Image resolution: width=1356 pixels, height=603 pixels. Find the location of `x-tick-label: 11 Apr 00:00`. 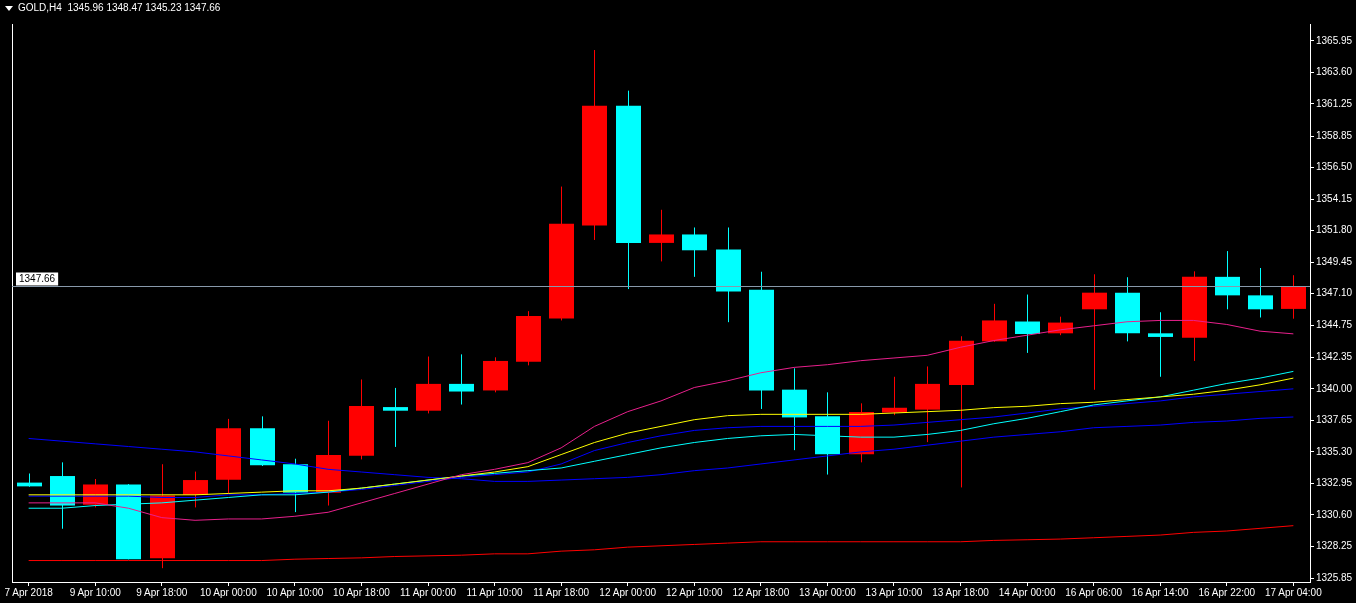

x-tick-label: 11 Apr 00:00 is located at coordinates (428, 592).